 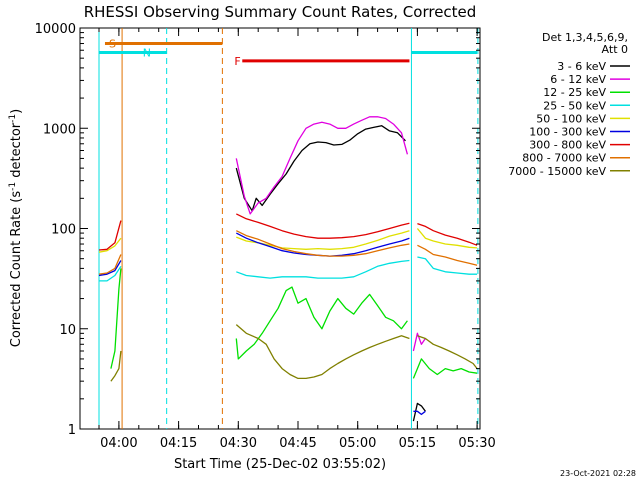 I want to click on flag-bars: S N F, so click(x=288, y=53).